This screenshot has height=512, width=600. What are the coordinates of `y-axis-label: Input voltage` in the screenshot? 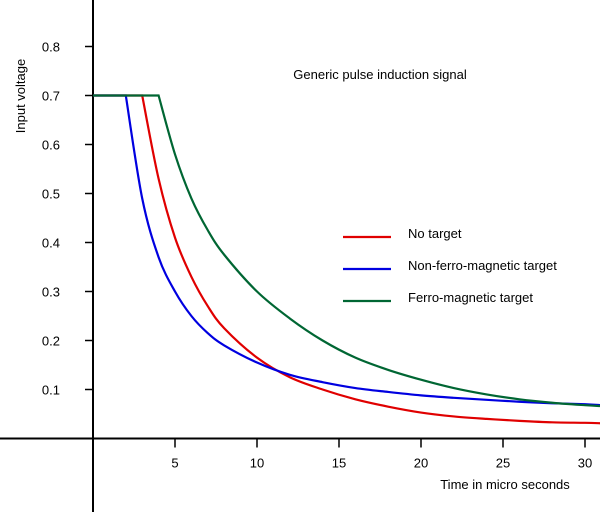 It's located at (20, 96).